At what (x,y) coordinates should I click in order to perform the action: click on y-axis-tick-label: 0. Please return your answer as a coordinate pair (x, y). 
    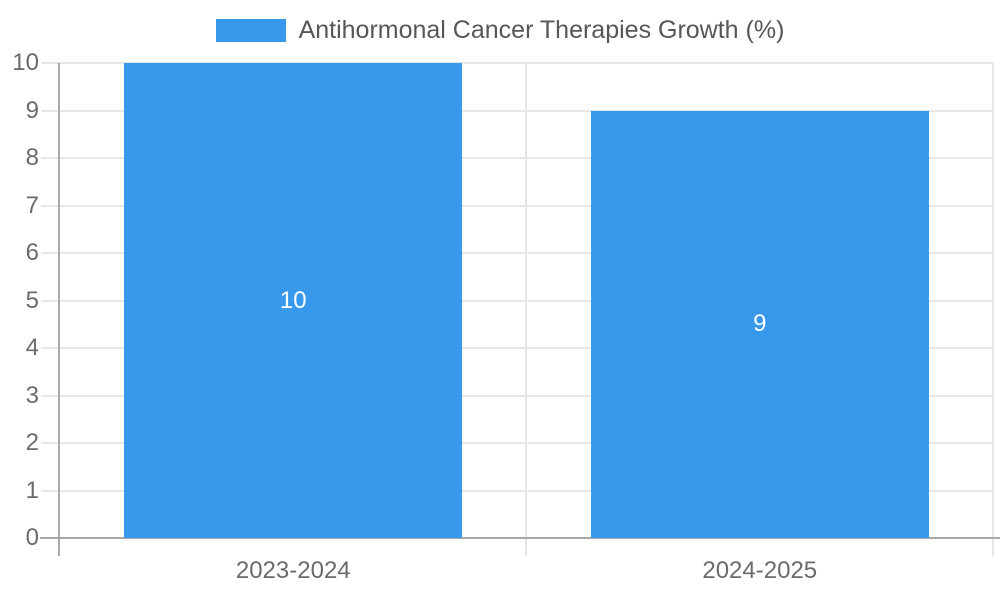
    Looking at the image, I should click on (32, 537).